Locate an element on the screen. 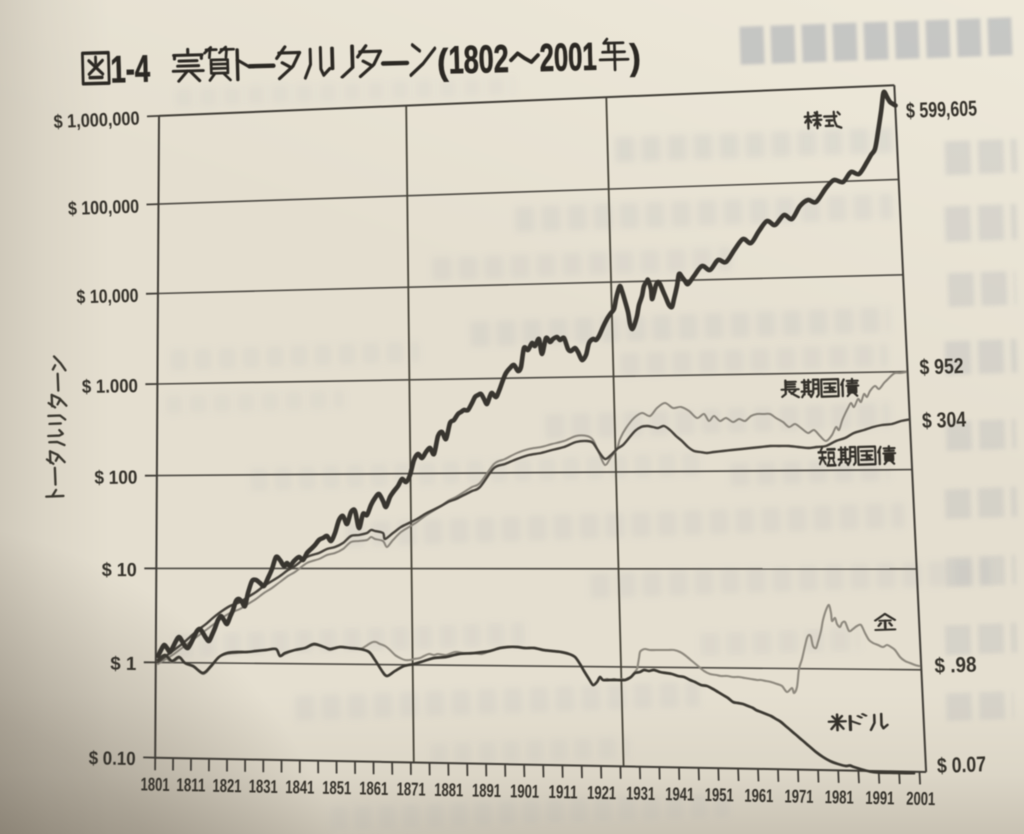  svg-text: 1871 is located at coordinates (410, 789).